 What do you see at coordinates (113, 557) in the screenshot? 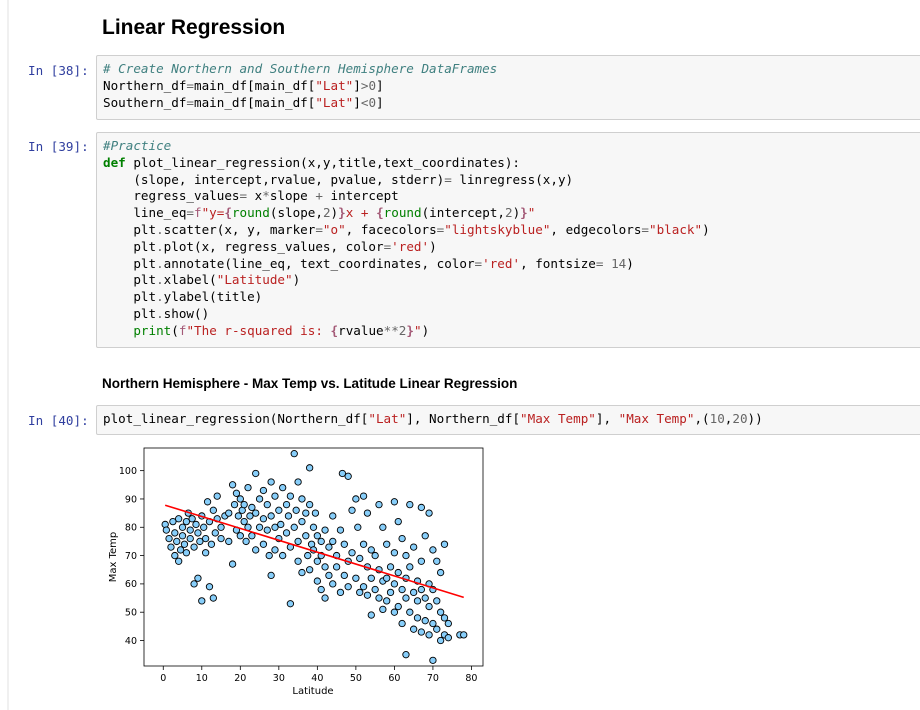
I see `y-axis-label: Max Temp` at bounding box center [113, 557].